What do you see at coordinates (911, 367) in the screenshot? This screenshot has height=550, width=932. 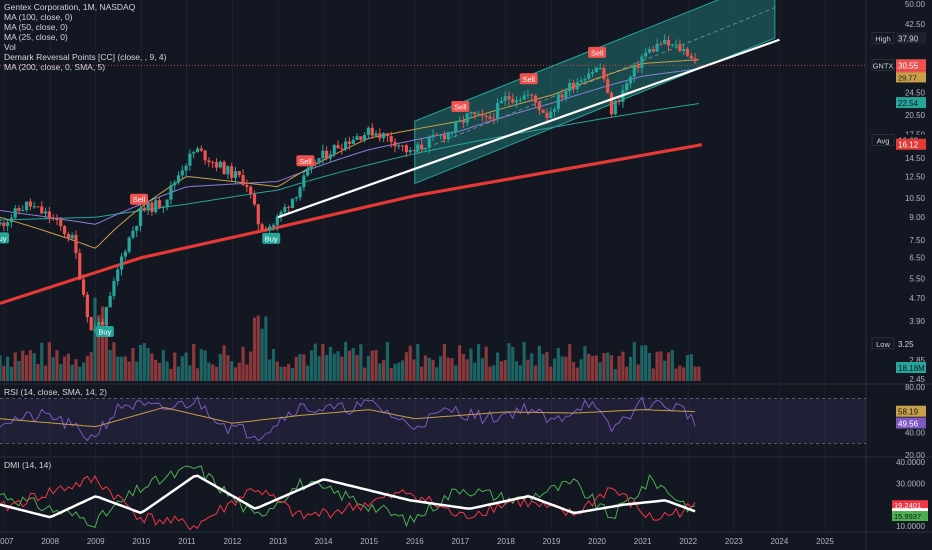 I see `volume-box` at bounding box center [911, 367].